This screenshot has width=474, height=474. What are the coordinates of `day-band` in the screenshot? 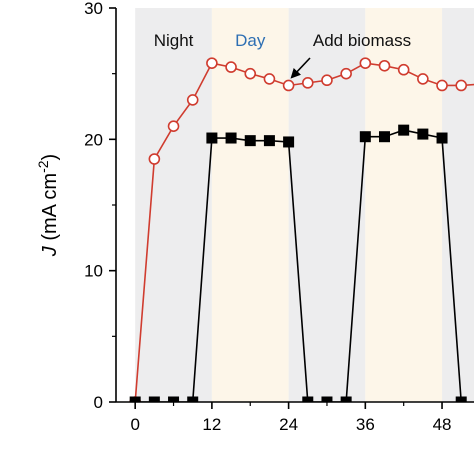 It's located at (250, 205).